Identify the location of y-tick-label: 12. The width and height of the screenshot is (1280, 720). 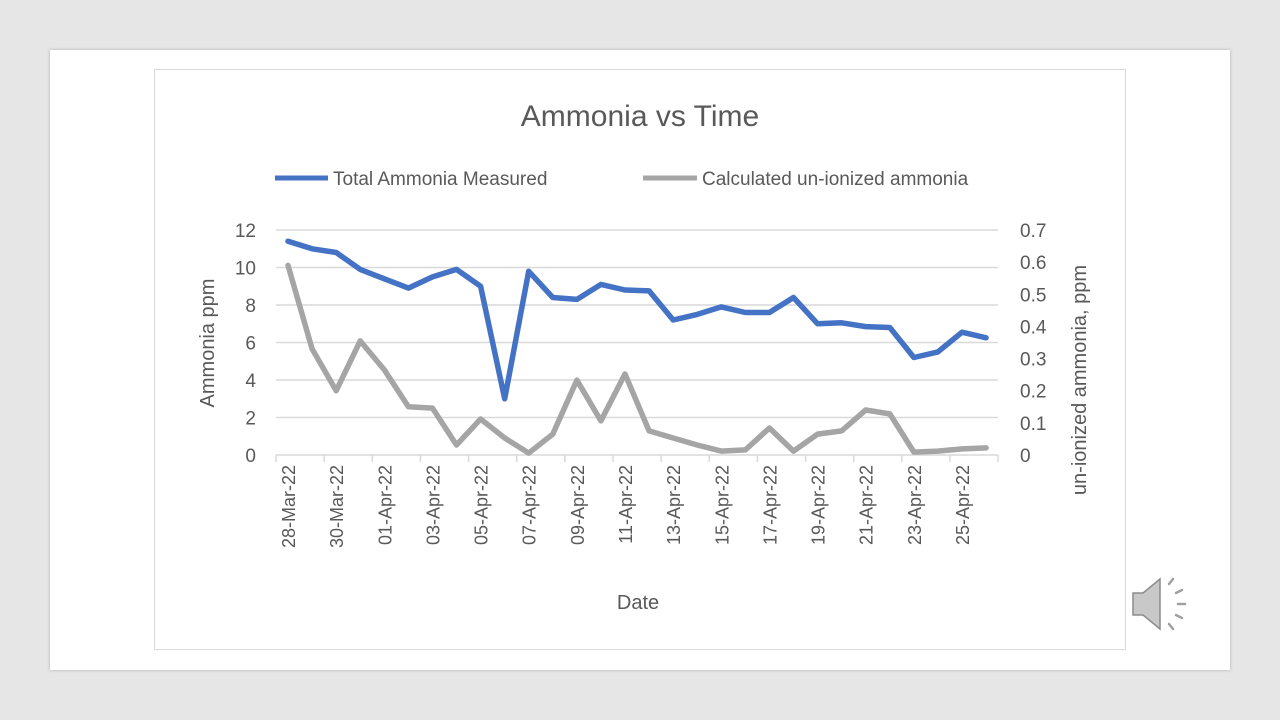
(245, 231).